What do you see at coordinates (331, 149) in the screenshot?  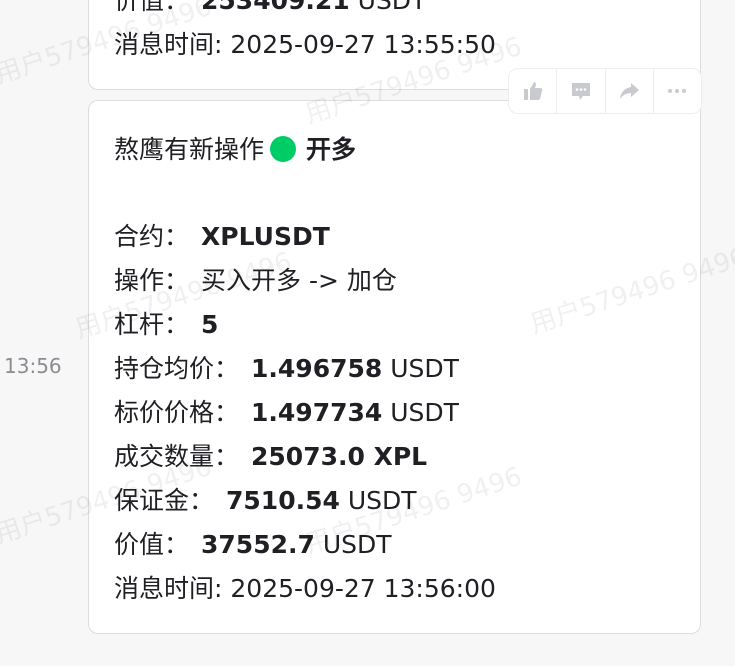 I see `action-label: 开多` at bounding box center [331, 149].